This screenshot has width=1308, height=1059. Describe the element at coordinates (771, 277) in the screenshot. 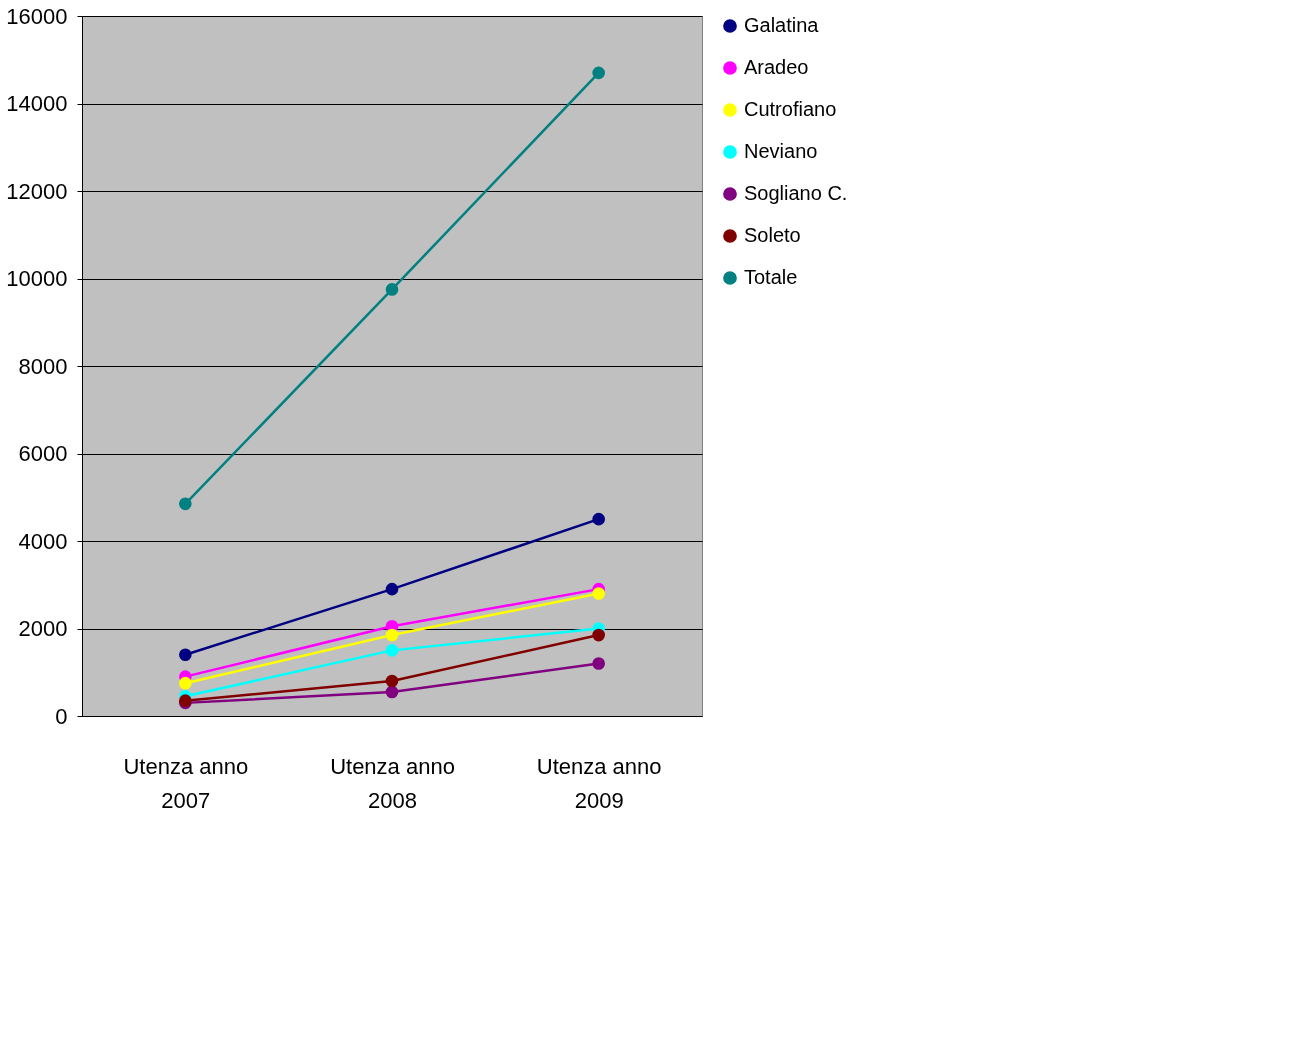

I see `legend-label: Totale` at that location.